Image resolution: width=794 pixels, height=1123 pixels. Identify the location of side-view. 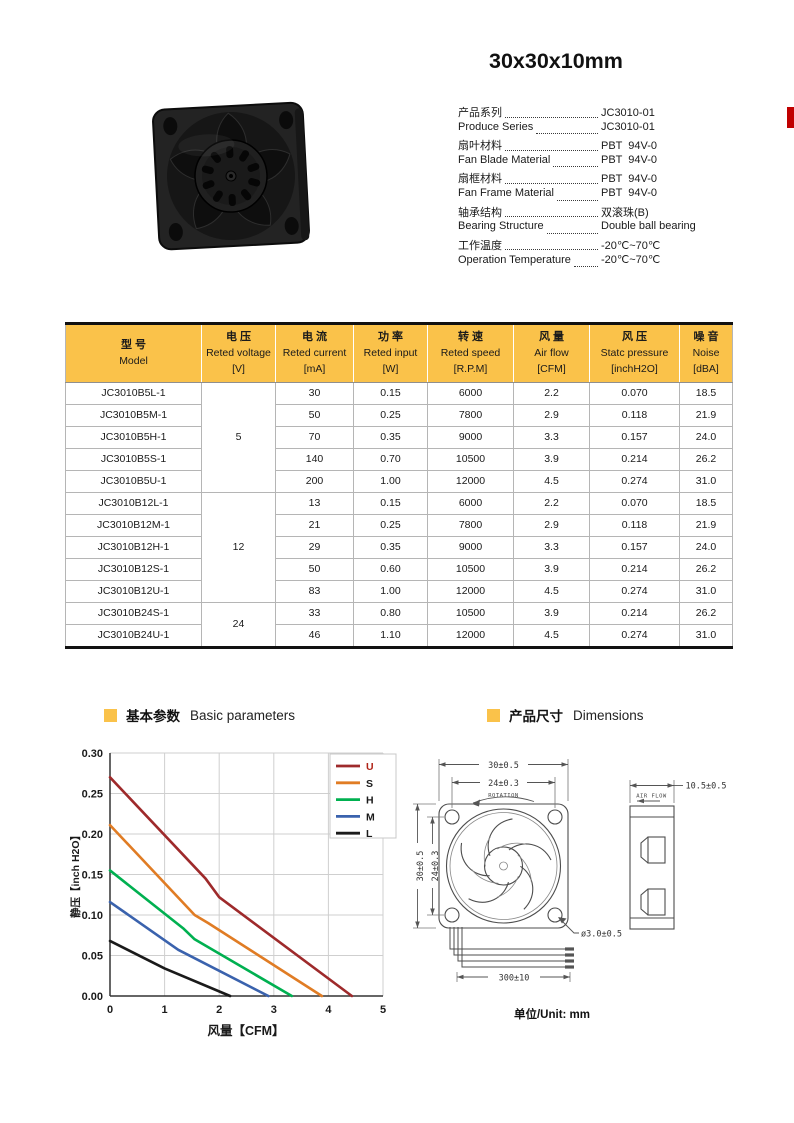
(652, 867).